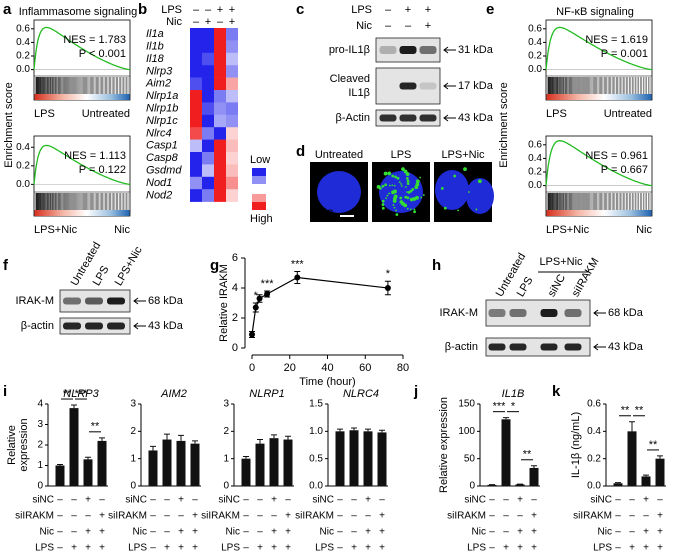 The height and width of the screenshot is (553, 676). I want to click on gene-label: Il18, so click(155, 59).